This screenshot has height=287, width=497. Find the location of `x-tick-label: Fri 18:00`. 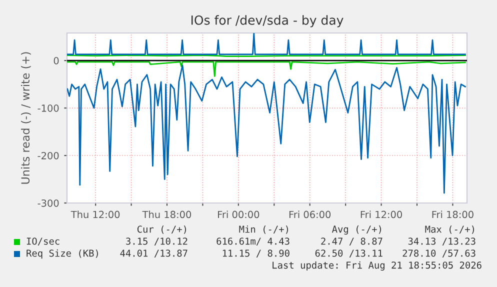

x-tick-label: Fri 18:00 is located at coordinates (453, 214).